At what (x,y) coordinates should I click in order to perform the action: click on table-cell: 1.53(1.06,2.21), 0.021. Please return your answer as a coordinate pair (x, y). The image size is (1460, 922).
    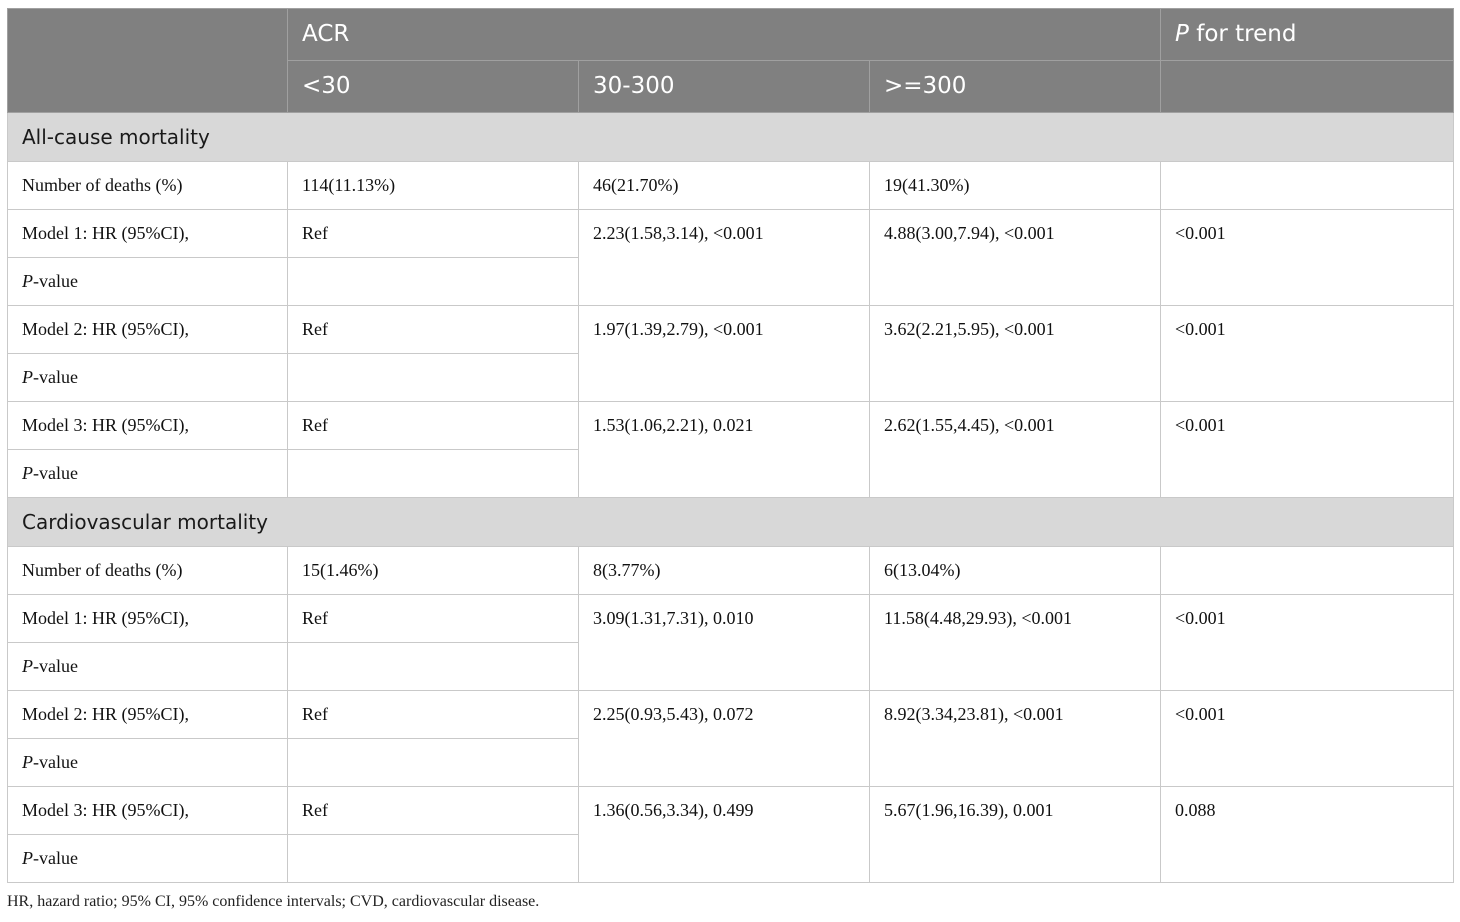
    Looking at the image, I should click on (724, 449).